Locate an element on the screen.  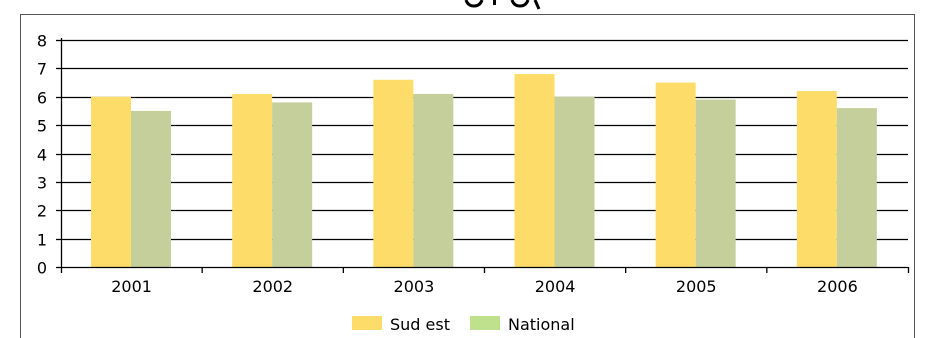
bar-national-2002 is located at coordinates (292, 184).